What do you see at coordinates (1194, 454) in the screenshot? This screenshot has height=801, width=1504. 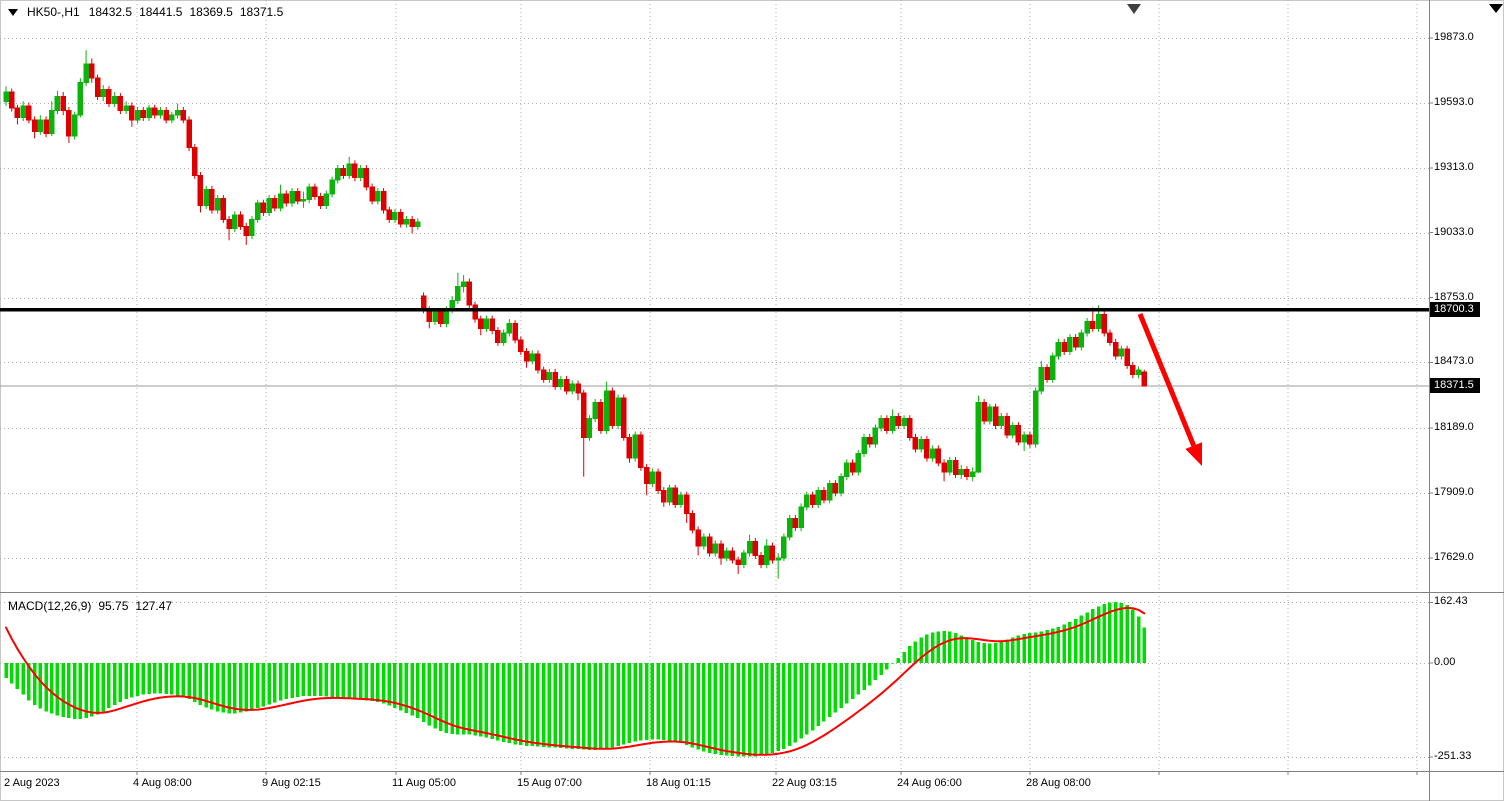 I see `arrow-head-icon` at bounding box center [1194, 454].